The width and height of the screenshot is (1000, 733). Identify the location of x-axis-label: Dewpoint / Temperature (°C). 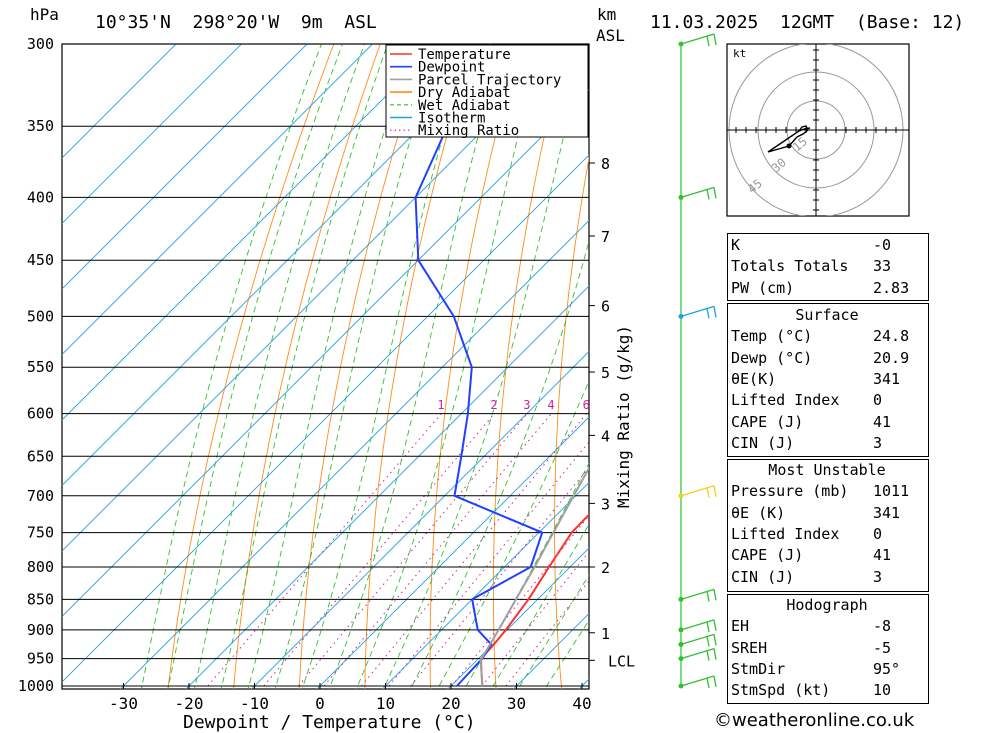
(329, 722).